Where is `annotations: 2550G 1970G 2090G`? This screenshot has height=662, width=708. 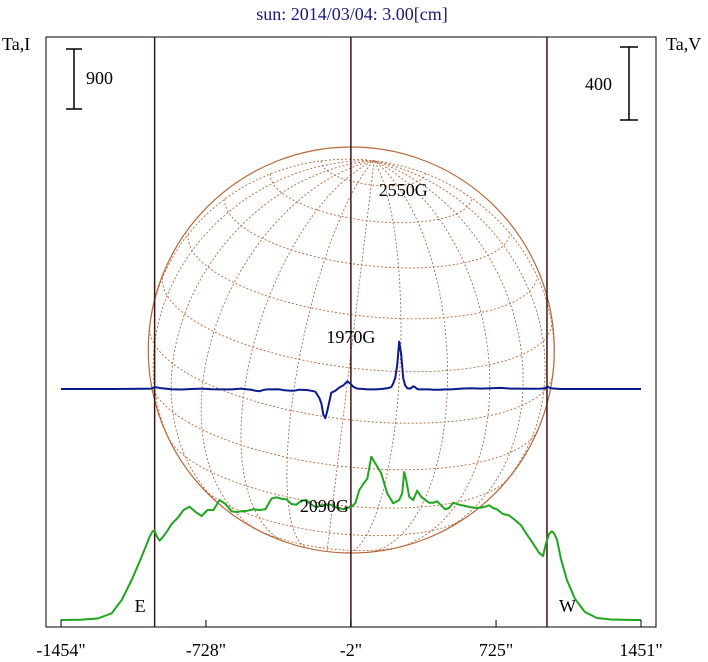 annotations: 2550G 1970G 2090G is located at coordinates (364, 348).